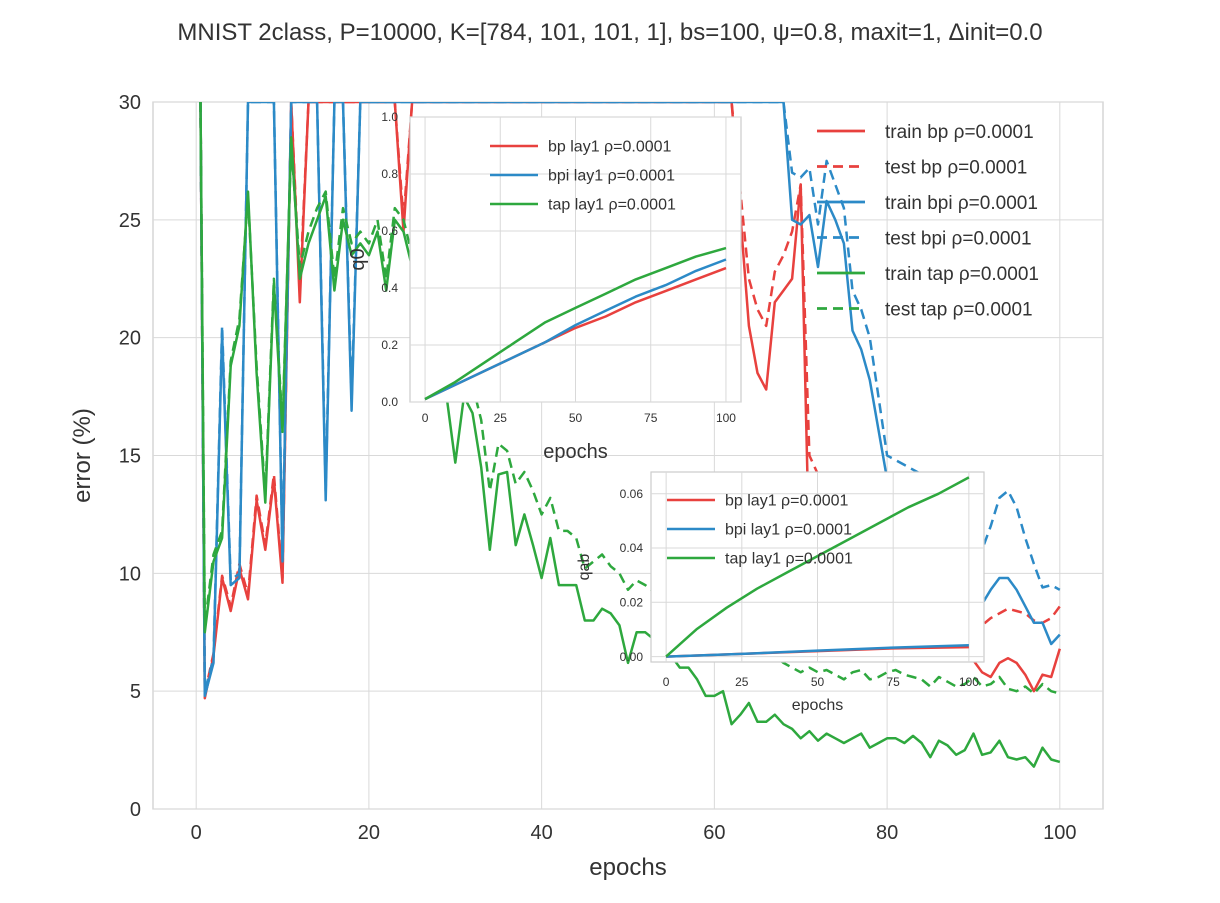 Image resolution: width=1220 pixels, height=903 pixels. I want to click on main-ytick-label: 25, so click(130, 221).